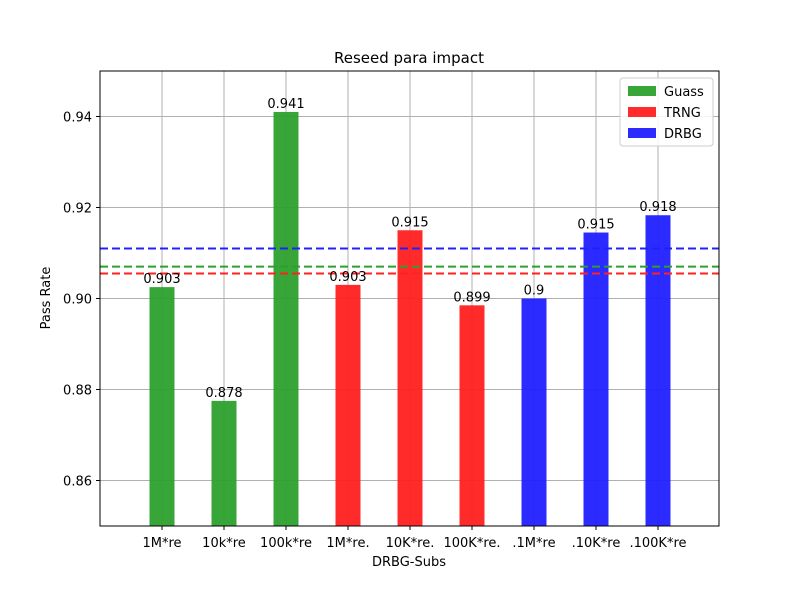  Describe the element at coordinates (77, 118) in the screenshot. I see `y-tick-label-4: 0.94` at that location.